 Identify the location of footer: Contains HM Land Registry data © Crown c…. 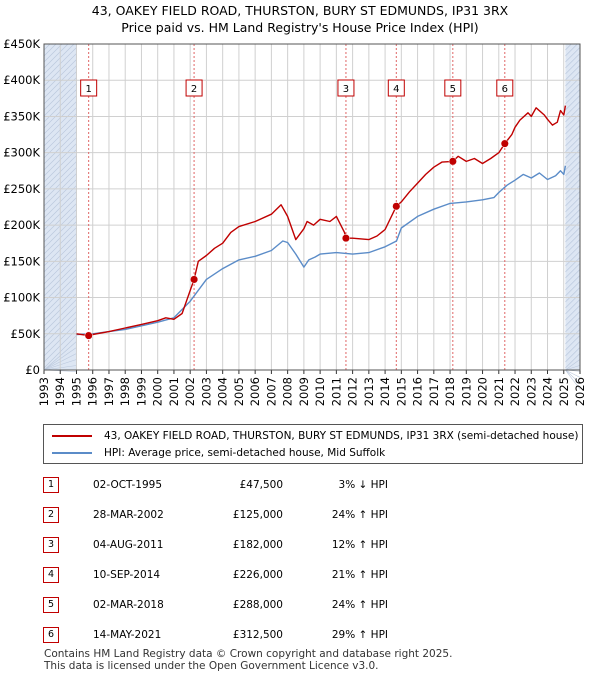
(248, 660).